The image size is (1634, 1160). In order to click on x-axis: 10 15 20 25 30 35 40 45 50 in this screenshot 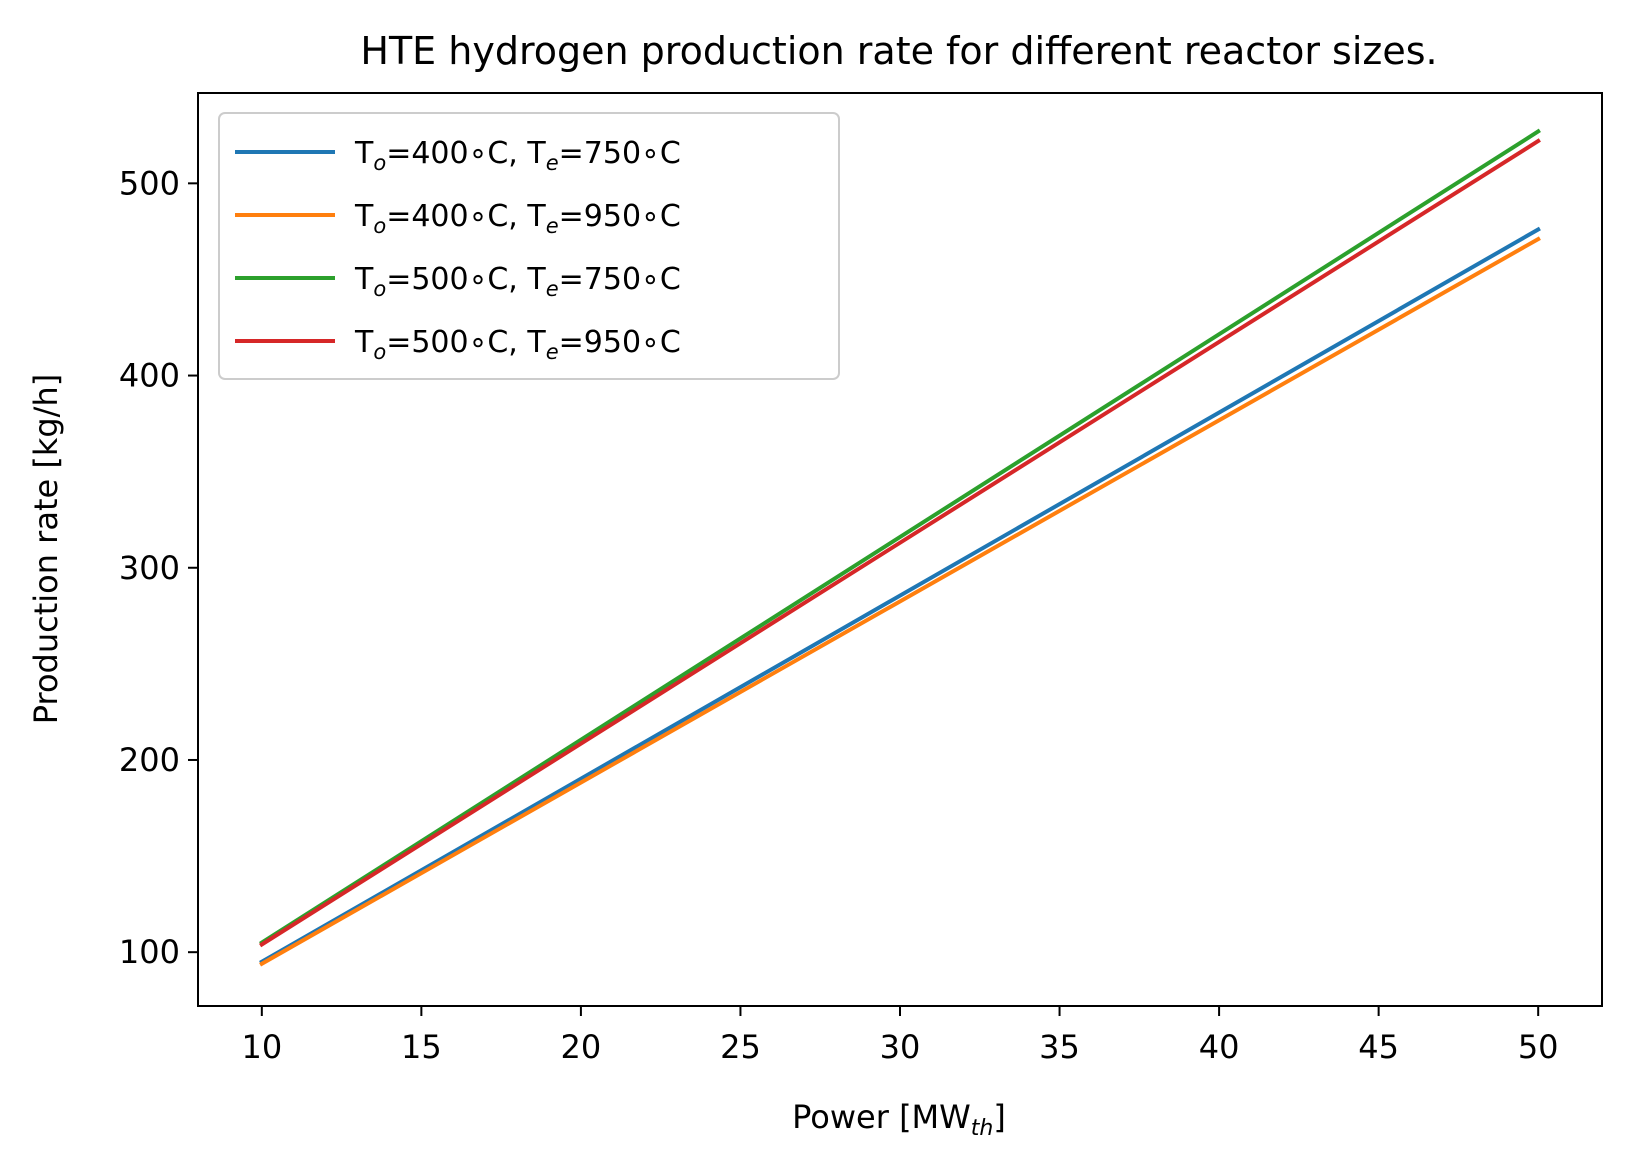, I will do `click(900, 1036)`.